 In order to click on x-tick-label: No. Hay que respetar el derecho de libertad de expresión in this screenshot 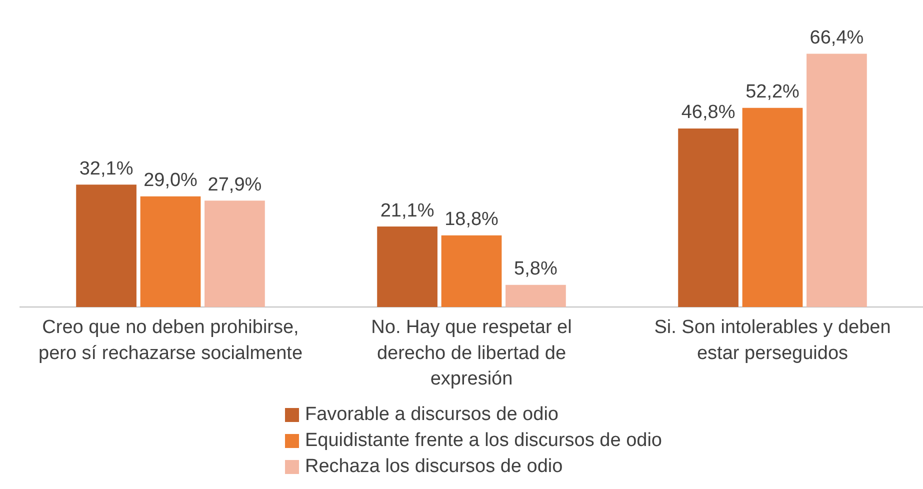, I will do `click(471, 353)`.